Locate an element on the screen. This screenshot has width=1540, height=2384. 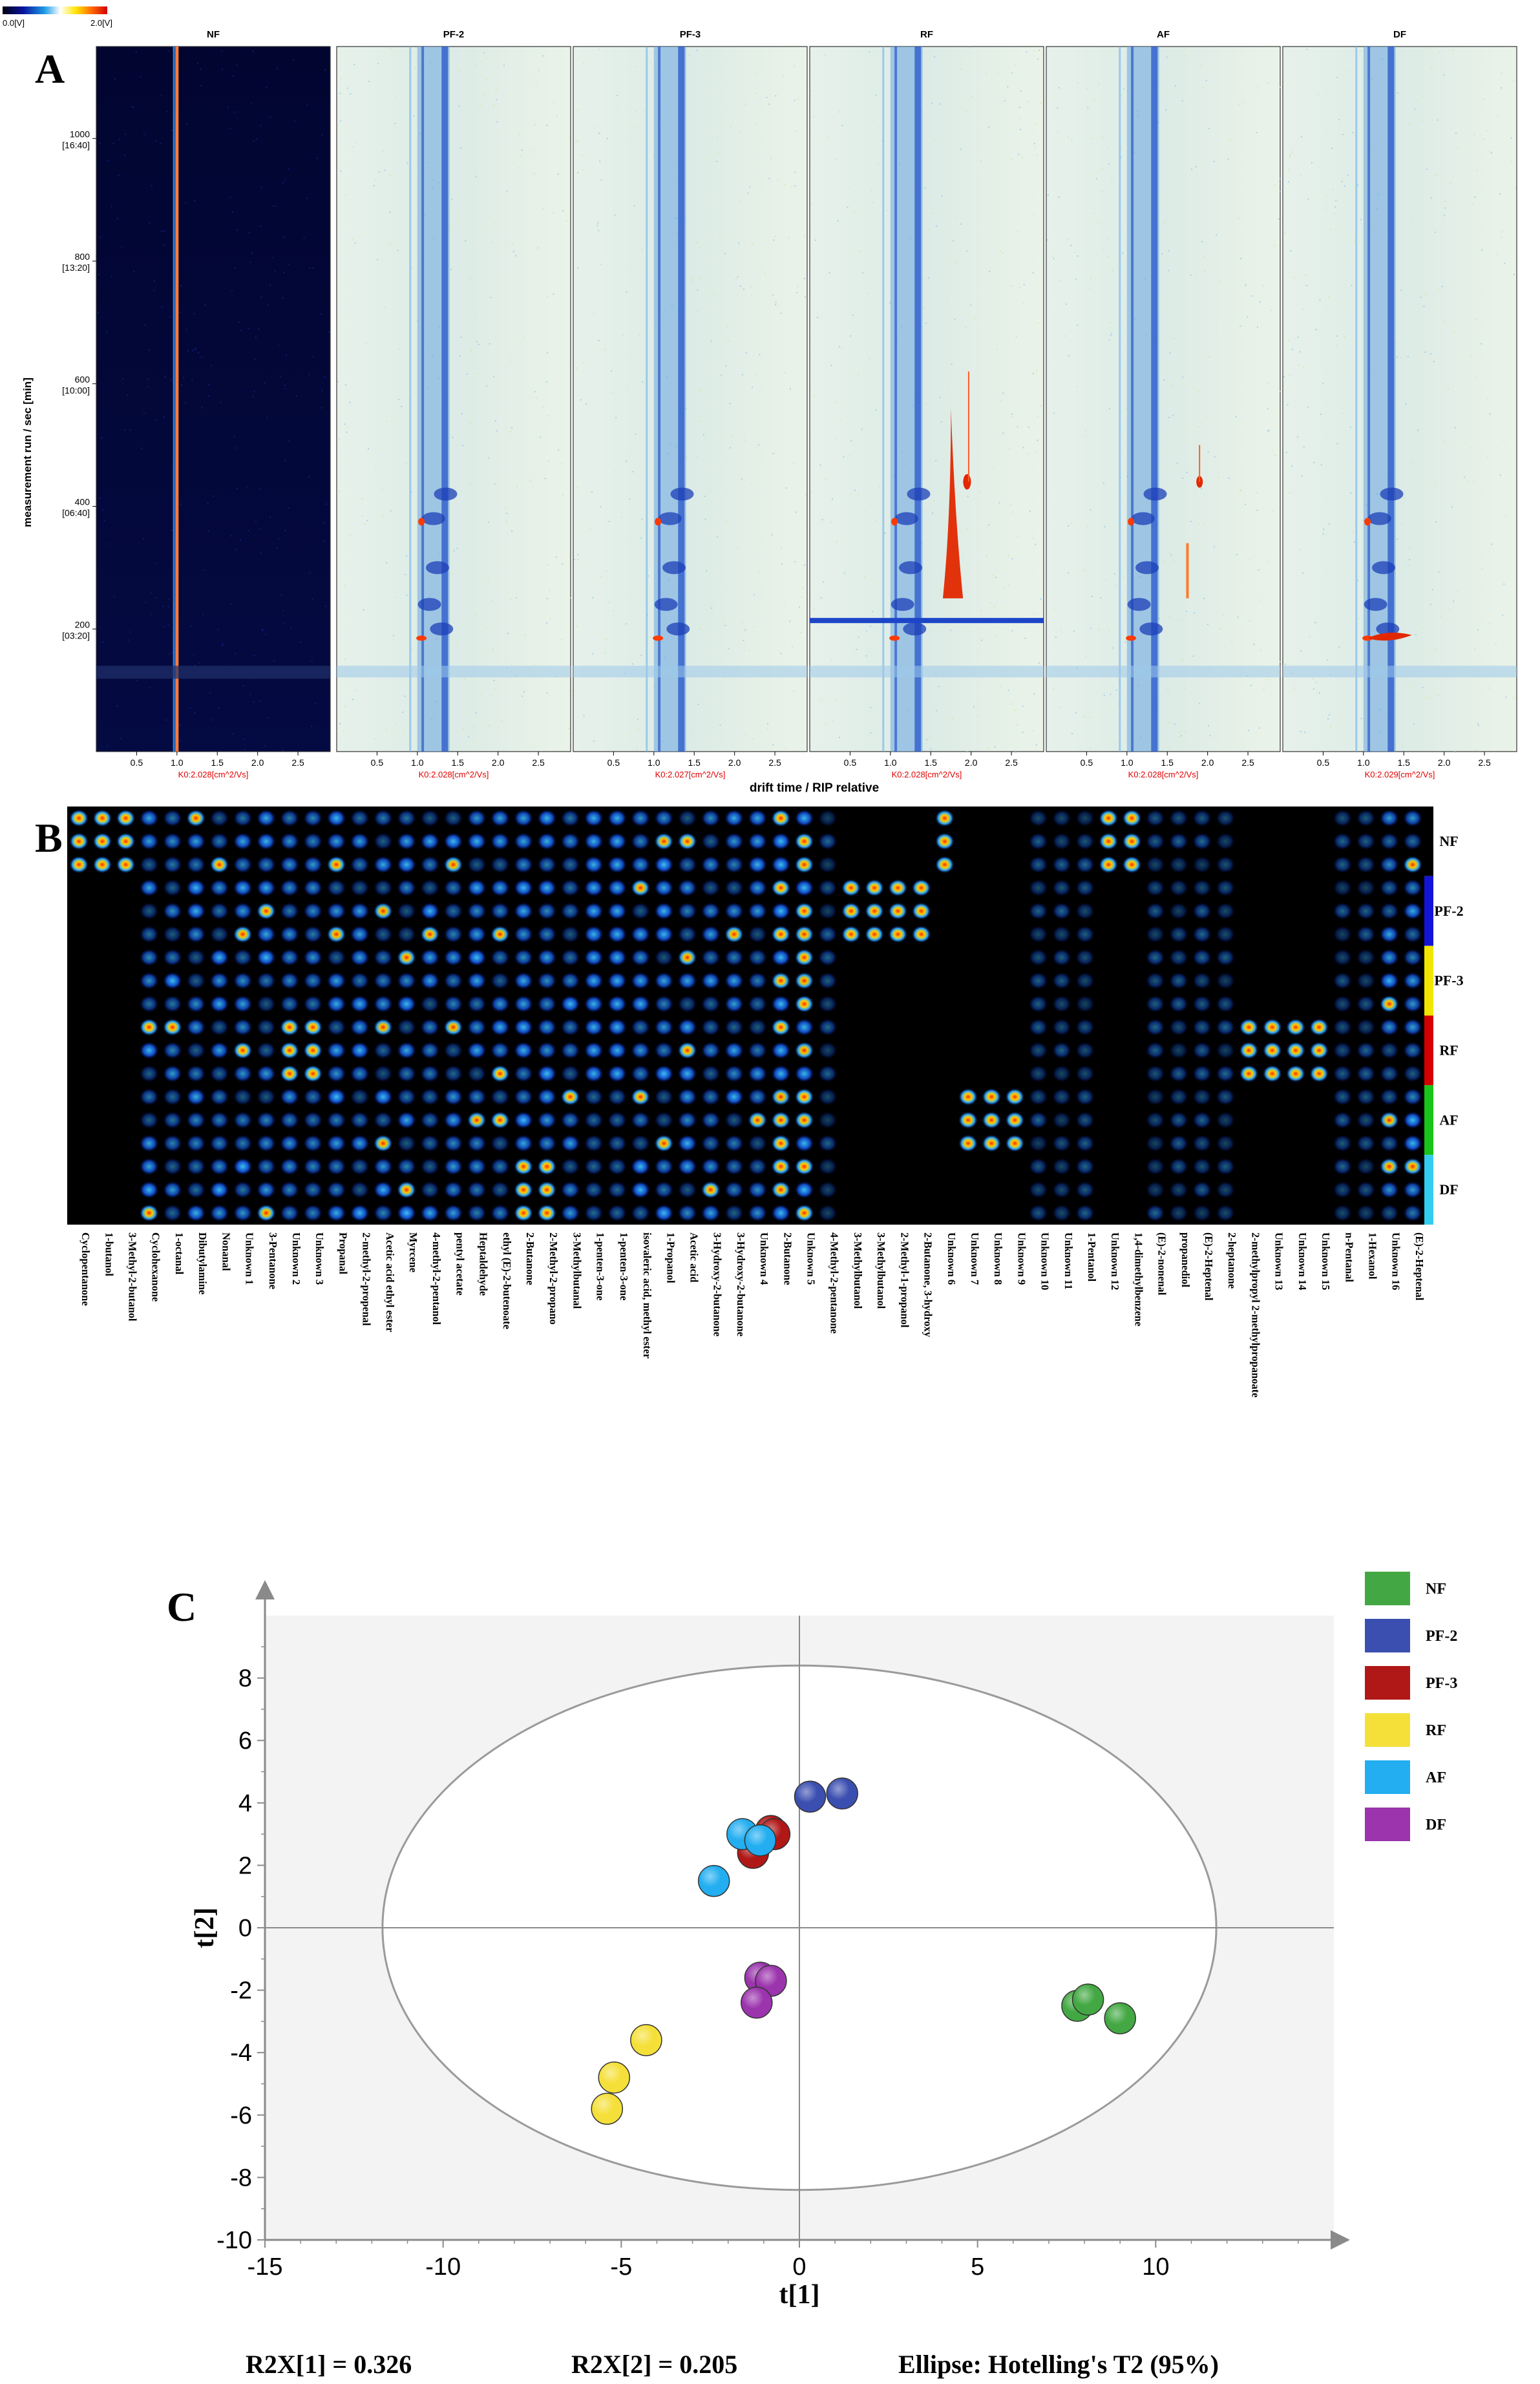
y-tick-label: -6 is located at coordinates (241, 2116).